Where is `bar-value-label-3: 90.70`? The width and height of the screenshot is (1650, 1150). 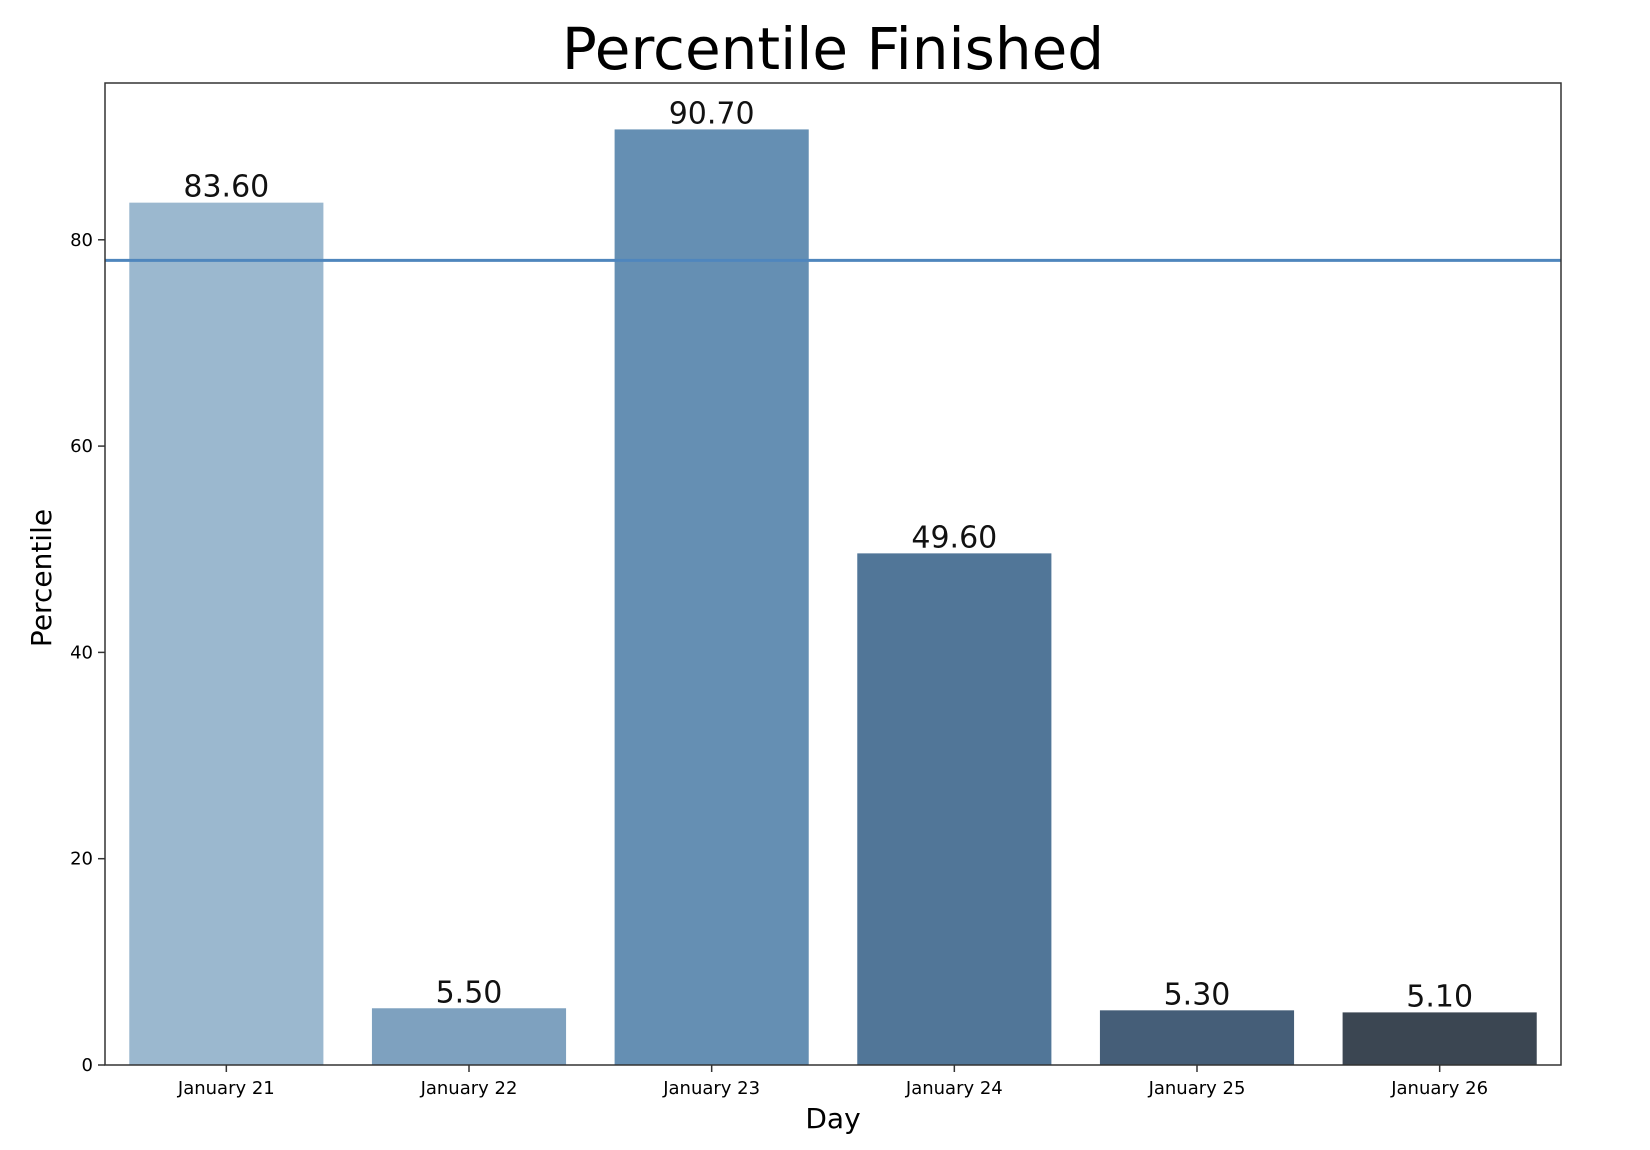 bar-value-label-3: 90.70 is located at coordinates (712, 113).